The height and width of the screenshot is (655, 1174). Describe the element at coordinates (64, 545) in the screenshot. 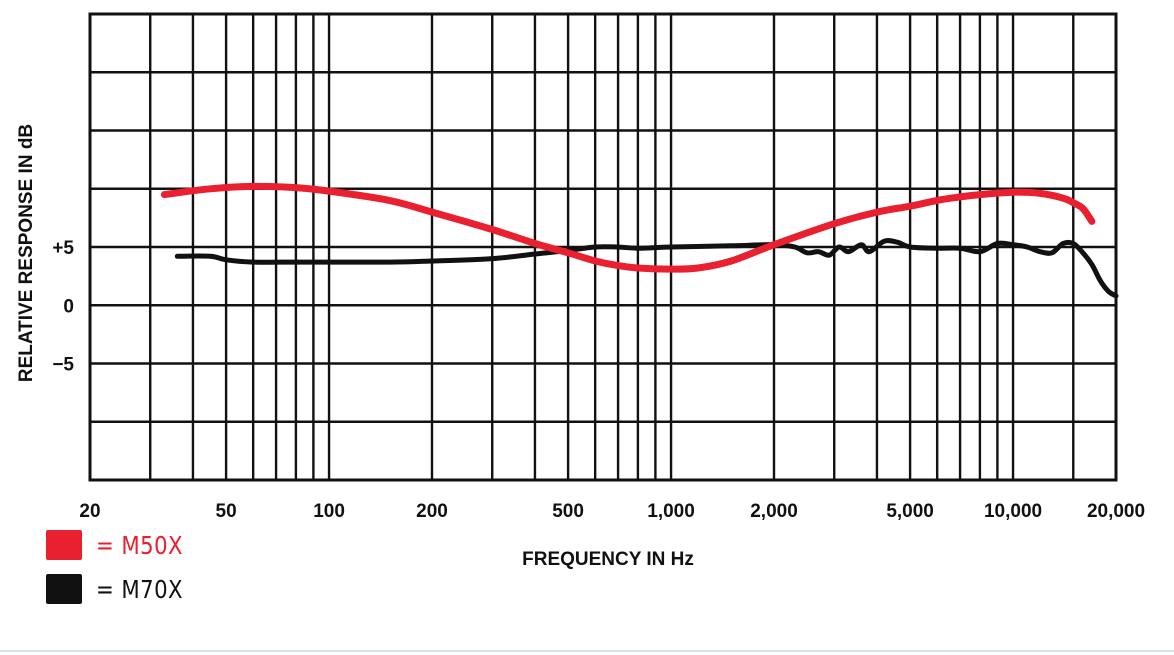

I see `legend-swatch-m50x` at that location.